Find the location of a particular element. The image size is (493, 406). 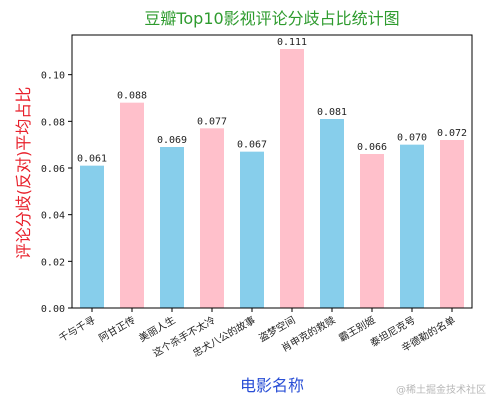

data-label: 0.072 is located at coordinates (452, 133).